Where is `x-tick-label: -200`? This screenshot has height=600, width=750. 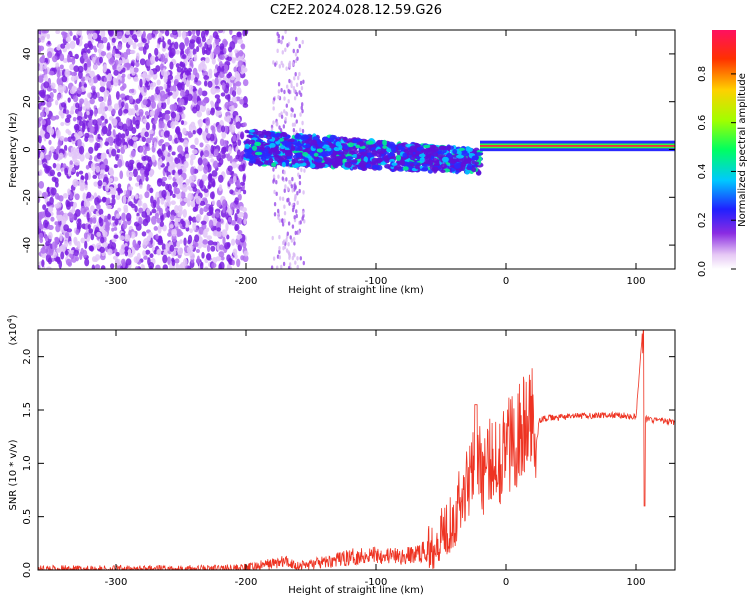
x-tick-label: -200 is located at coordinates (246, 582).